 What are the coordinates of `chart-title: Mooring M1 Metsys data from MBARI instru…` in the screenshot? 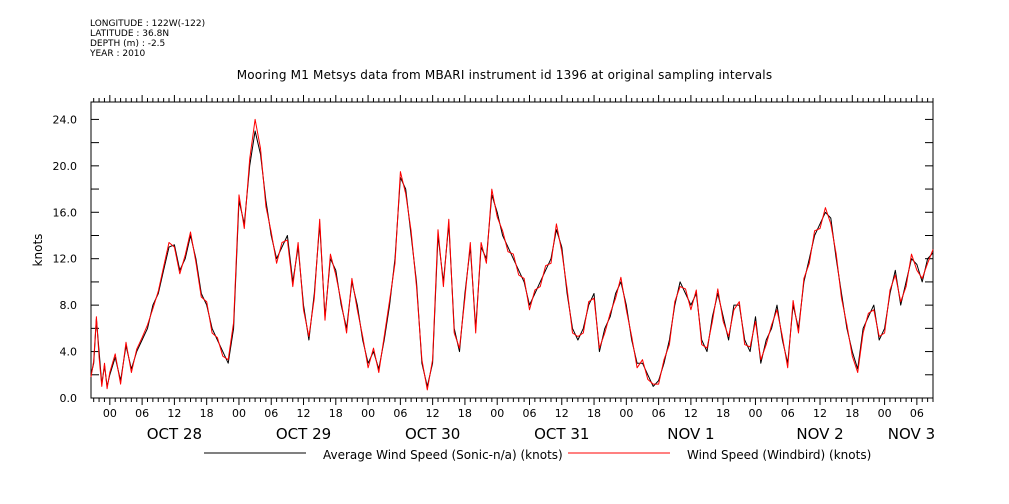 It's located at (504, 75).